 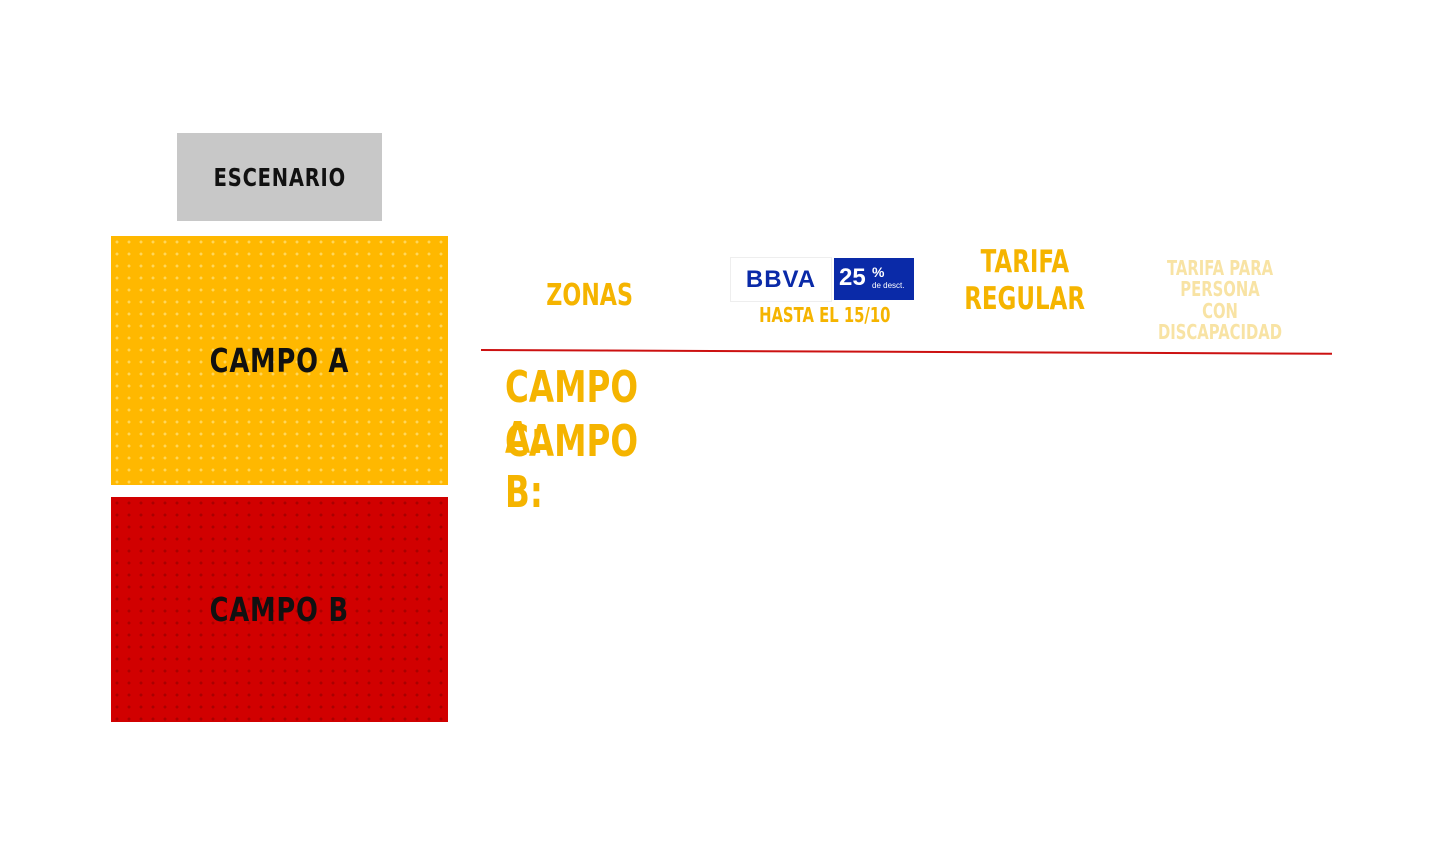 I want to click on zone-campo-b-label: CAMPO B, so click(x=279, y=609).